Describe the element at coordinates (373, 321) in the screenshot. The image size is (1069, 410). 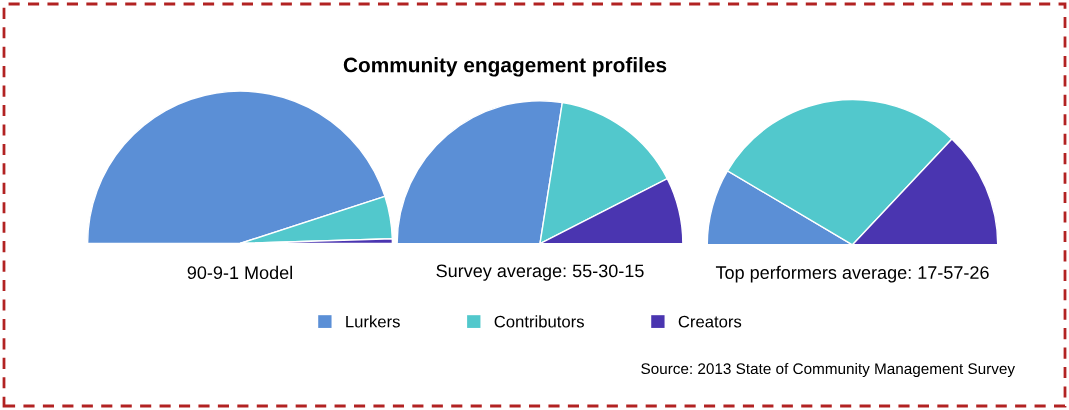
I see `legend-label: Lurkers` at that location.